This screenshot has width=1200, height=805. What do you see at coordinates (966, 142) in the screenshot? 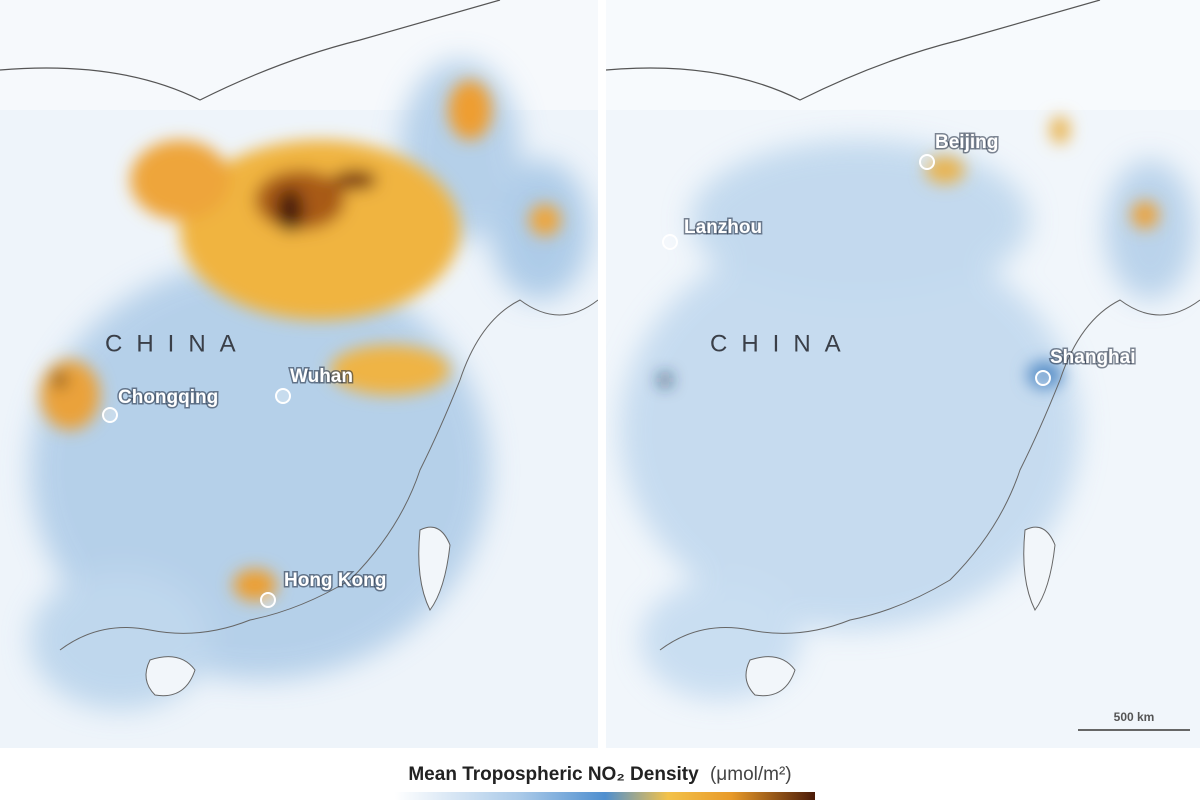
I see `city-label: Beijing` at bounding box center [966, 142].